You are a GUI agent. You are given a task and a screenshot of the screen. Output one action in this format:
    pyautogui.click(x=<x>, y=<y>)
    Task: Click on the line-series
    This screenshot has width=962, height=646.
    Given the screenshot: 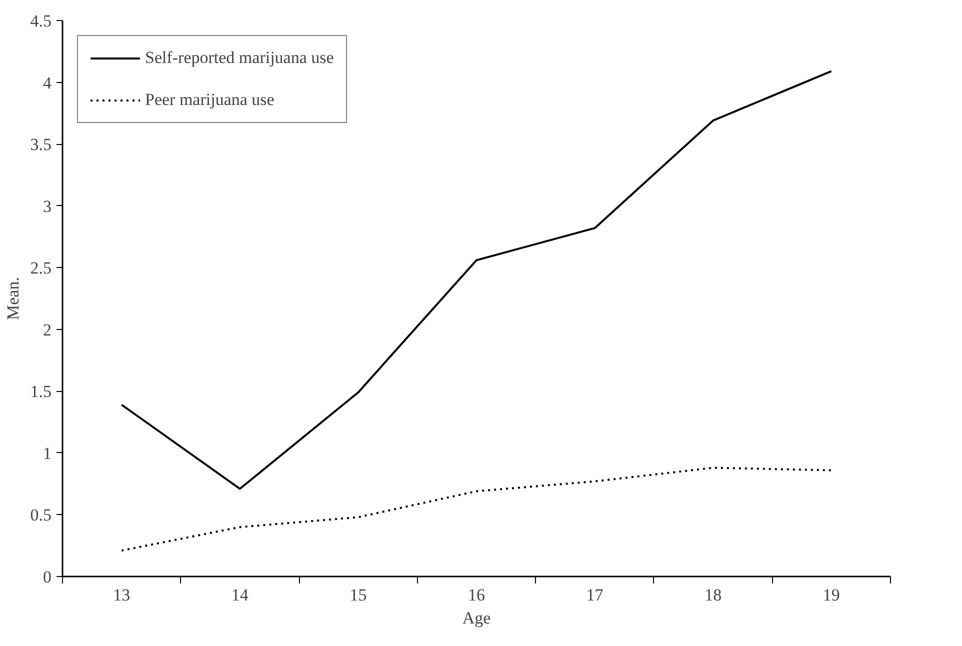 What is the action you would take?
    pyautogui.click(x=476, y=509)
    